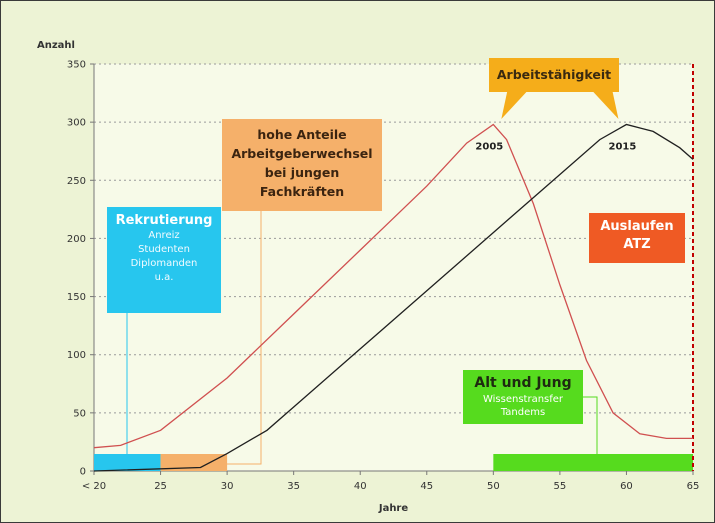 The image size is (715, 523). What do you see at coordinates (76, 355) in the screenshot?
I see `y-tick-label: 100` at bounding box center [76, 355].